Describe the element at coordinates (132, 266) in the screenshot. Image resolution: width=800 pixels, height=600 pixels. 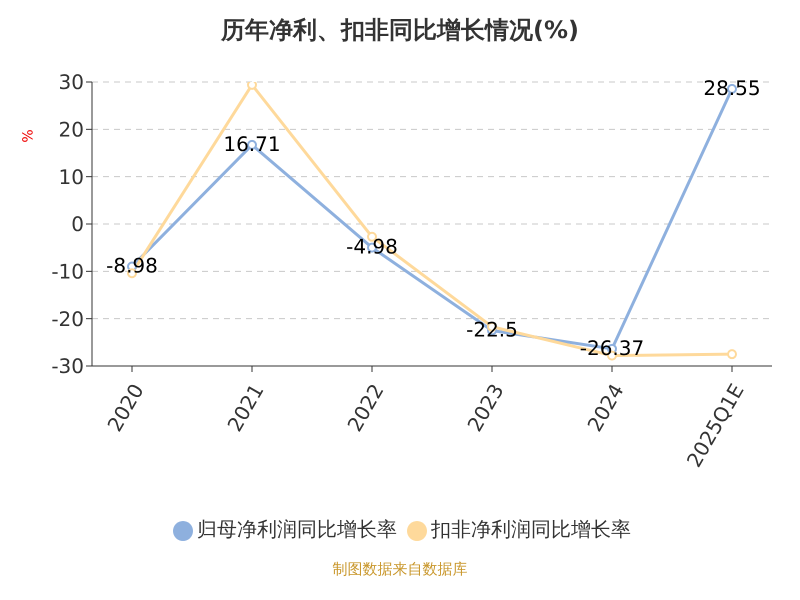
I see `data-label: -8.98` at that location.